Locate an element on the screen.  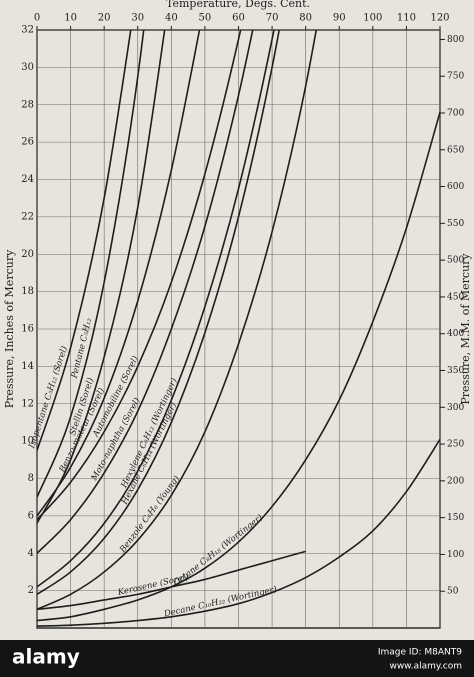
y-tick-label: 6 is located at coordinates (31, 515).